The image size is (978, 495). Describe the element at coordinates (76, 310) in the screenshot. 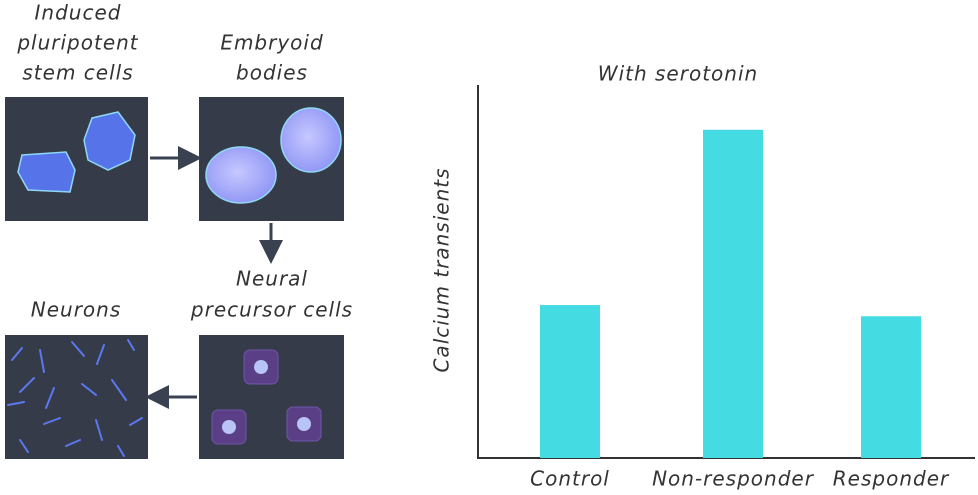

I see `node-label: Neurons` at that location.